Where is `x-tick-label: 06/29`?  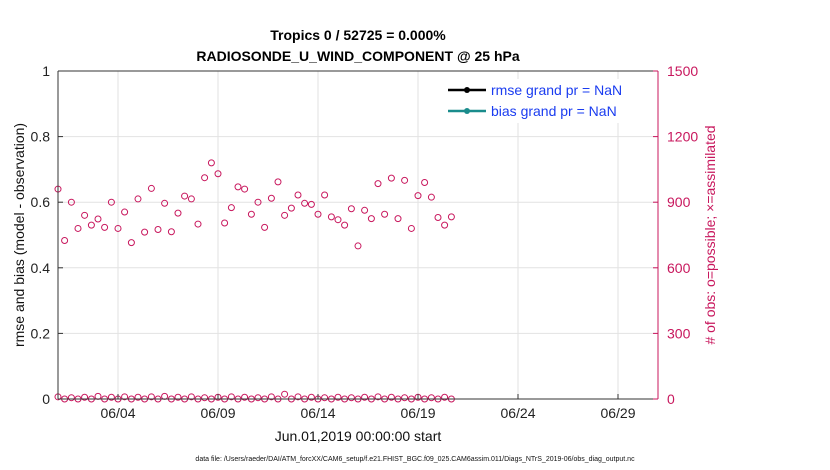 x-tick-label: 06/29 is located at coordinates (617, 413).